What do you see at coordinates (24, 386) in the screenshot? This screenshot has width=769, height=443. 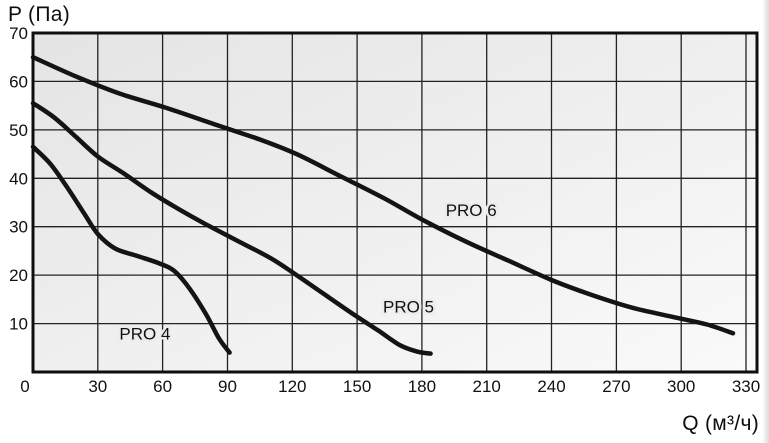 I see `x-tick-label-0: 0` at bounding box center [24, 386].